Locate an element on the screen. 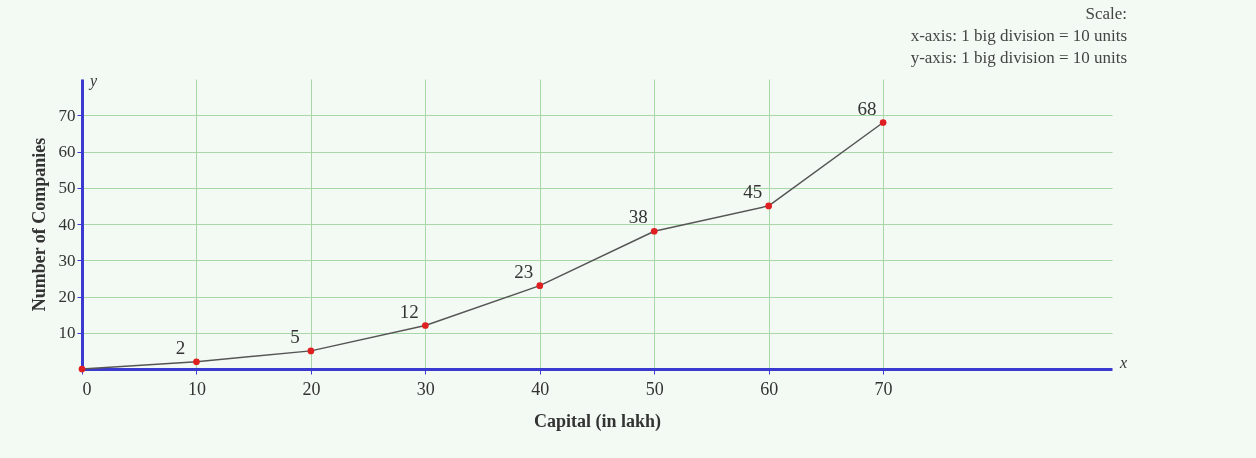  y-axis-title: Number of Companies is located at coordinates (38, 224).